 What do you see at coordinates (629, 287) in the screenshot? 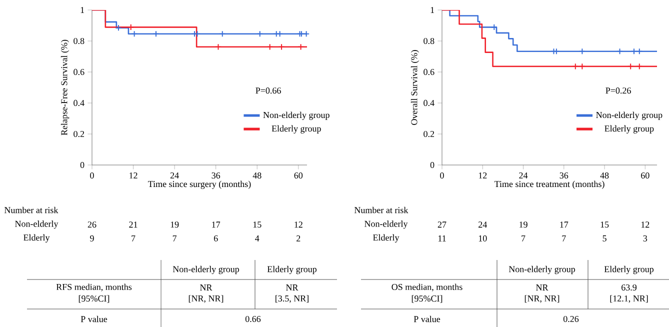
I see `text: 63.9` at bounding box center [629, 287].